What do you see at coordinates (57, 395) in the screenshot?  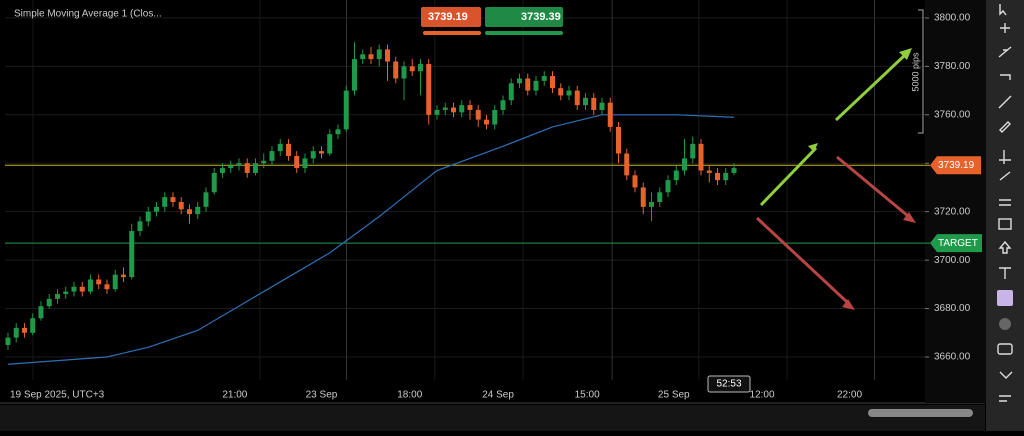 I see `x-tick-label: 19 Sep 2025, UTC+3` at bounding box center [57, 395].